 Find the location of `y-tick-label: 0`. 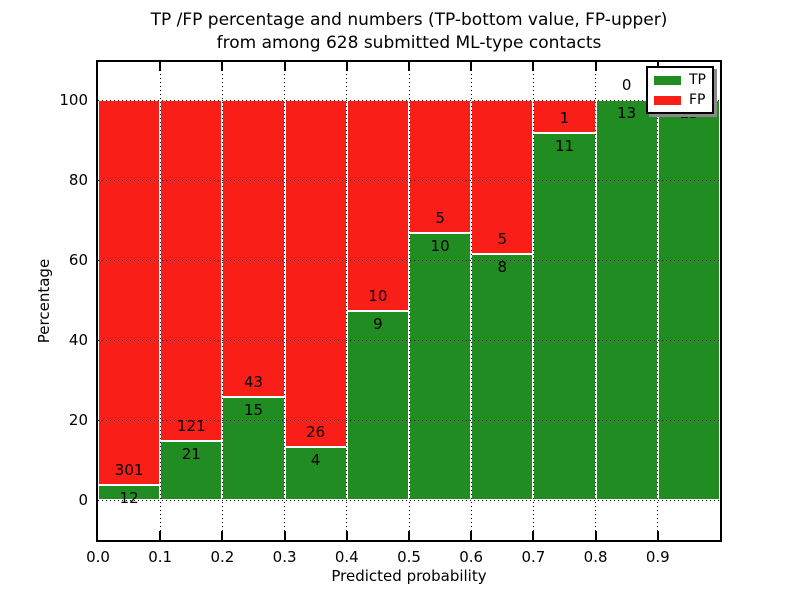

y-tick-label: 0 is located at coordinates (83, 500).